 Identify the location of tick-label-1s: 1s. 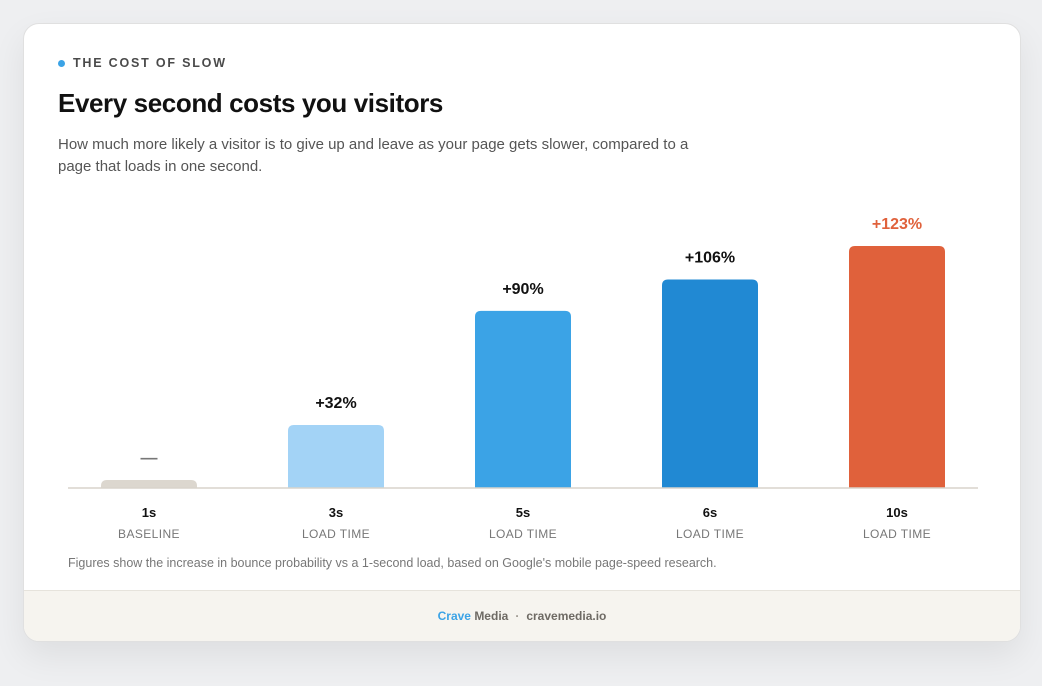
(149, 512).